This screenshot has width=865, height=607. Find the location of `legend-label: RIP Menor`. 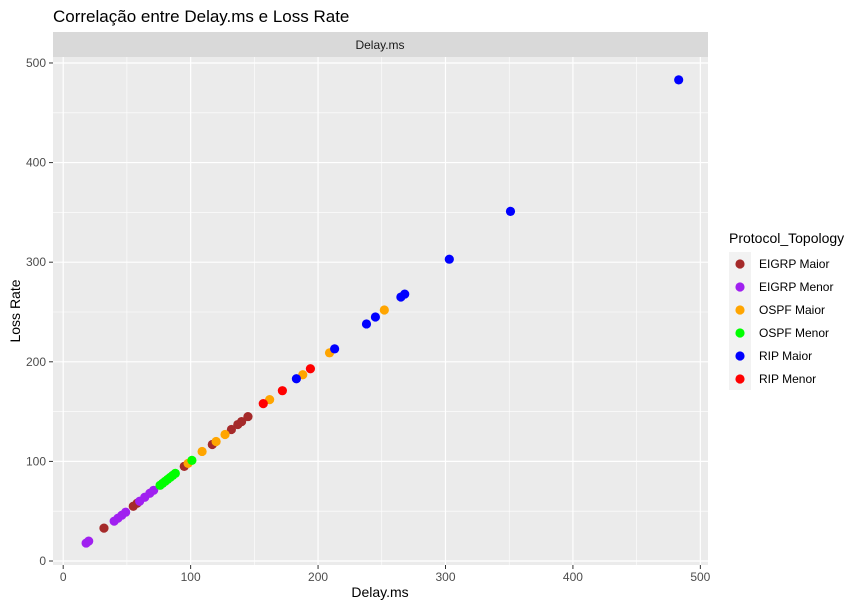

legend-label: RIP Menor is located at coordinates (787, 379).